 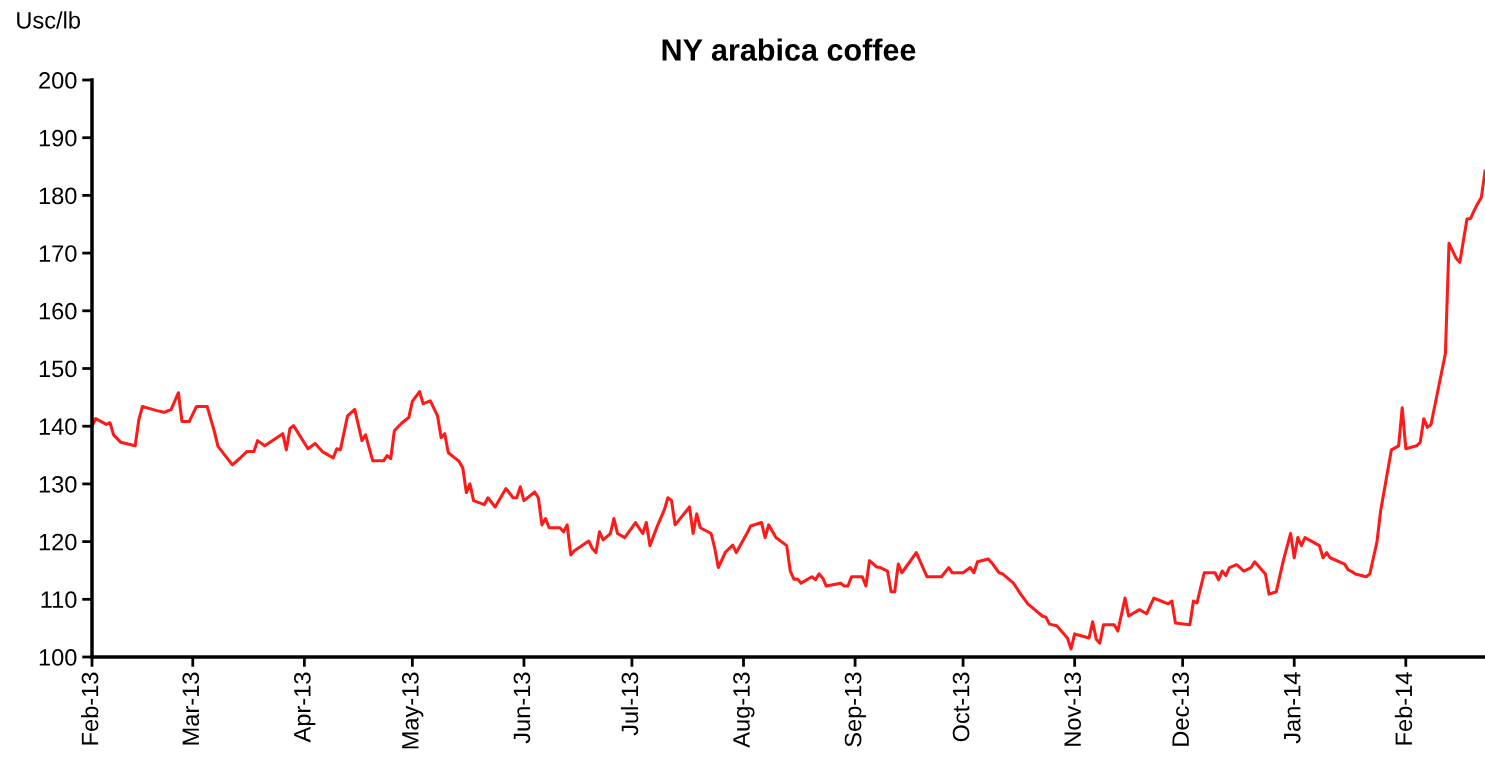 What do you see at coordinates (58, 369) in the screenshot?
I see `y-tick-label: 150` at bounding box center [58, 369].